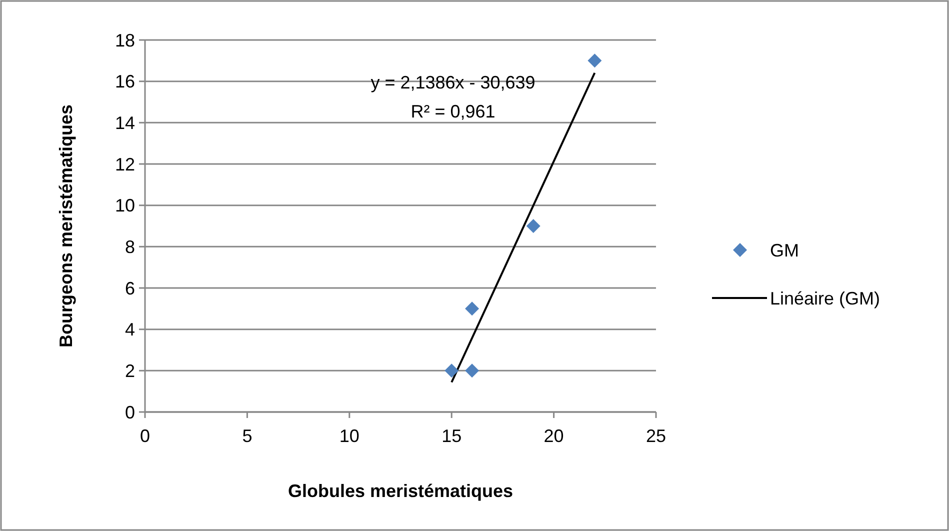  What do you see at coordinates (124, 82) in the screenshot?
I see `y-tick-label: 16` at bounding box center [124, 82].